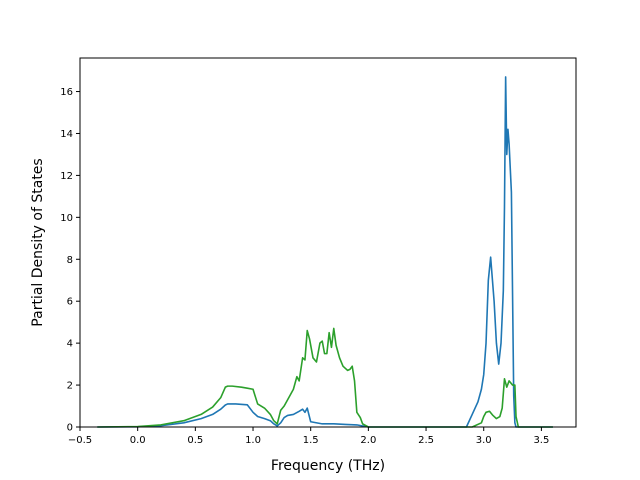 Image resolution: width=640 pixels, height=480 pixels. I want to click on y-axis-ticks: 0 2 4 6 8 10 12 14 16, so click(70, 260).